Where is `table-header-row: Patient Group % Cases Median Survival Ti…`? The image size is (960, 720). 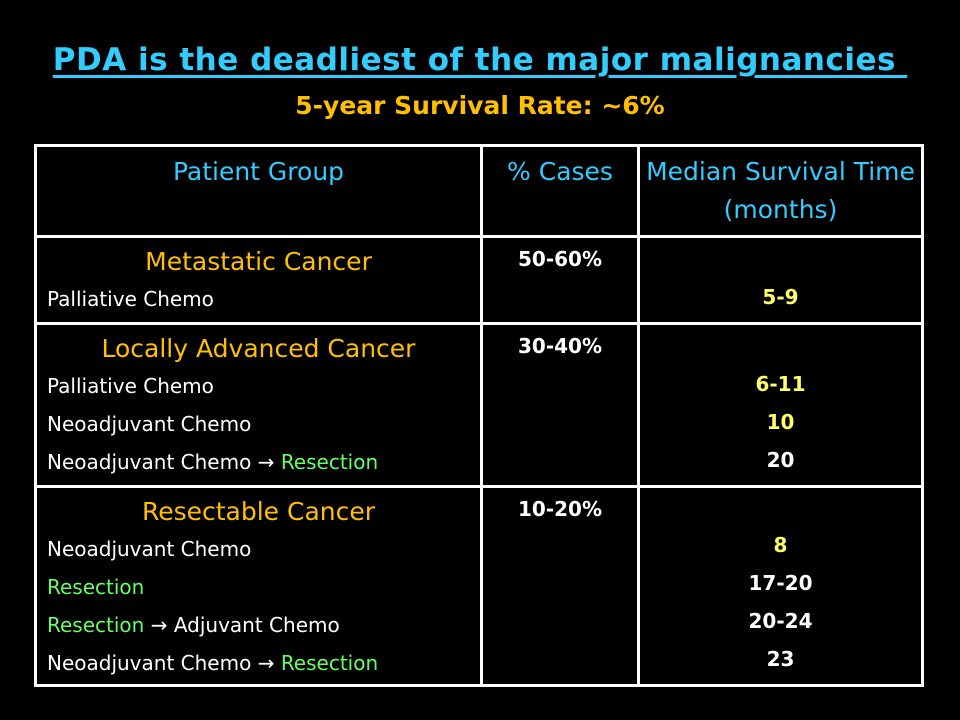 table-header-row: Patient Group % Cases Median Survival Ti… is located at coordinates (479, 191).